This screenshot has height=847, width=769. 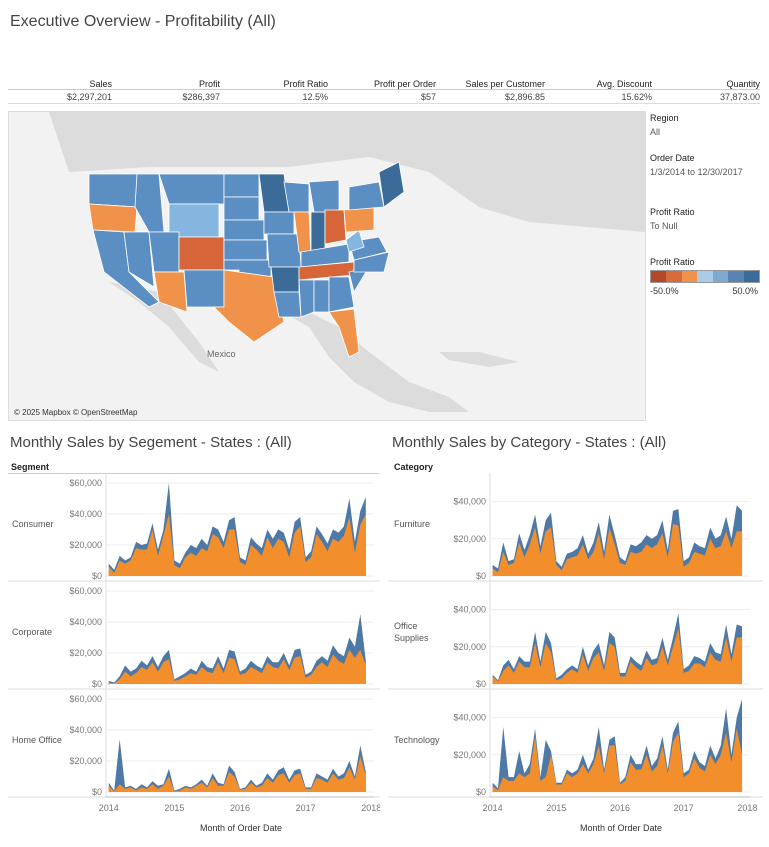 I want to click on map-copyright: © 2025 Mapbox © OpenStreetMap, so click(x=76, y=412).